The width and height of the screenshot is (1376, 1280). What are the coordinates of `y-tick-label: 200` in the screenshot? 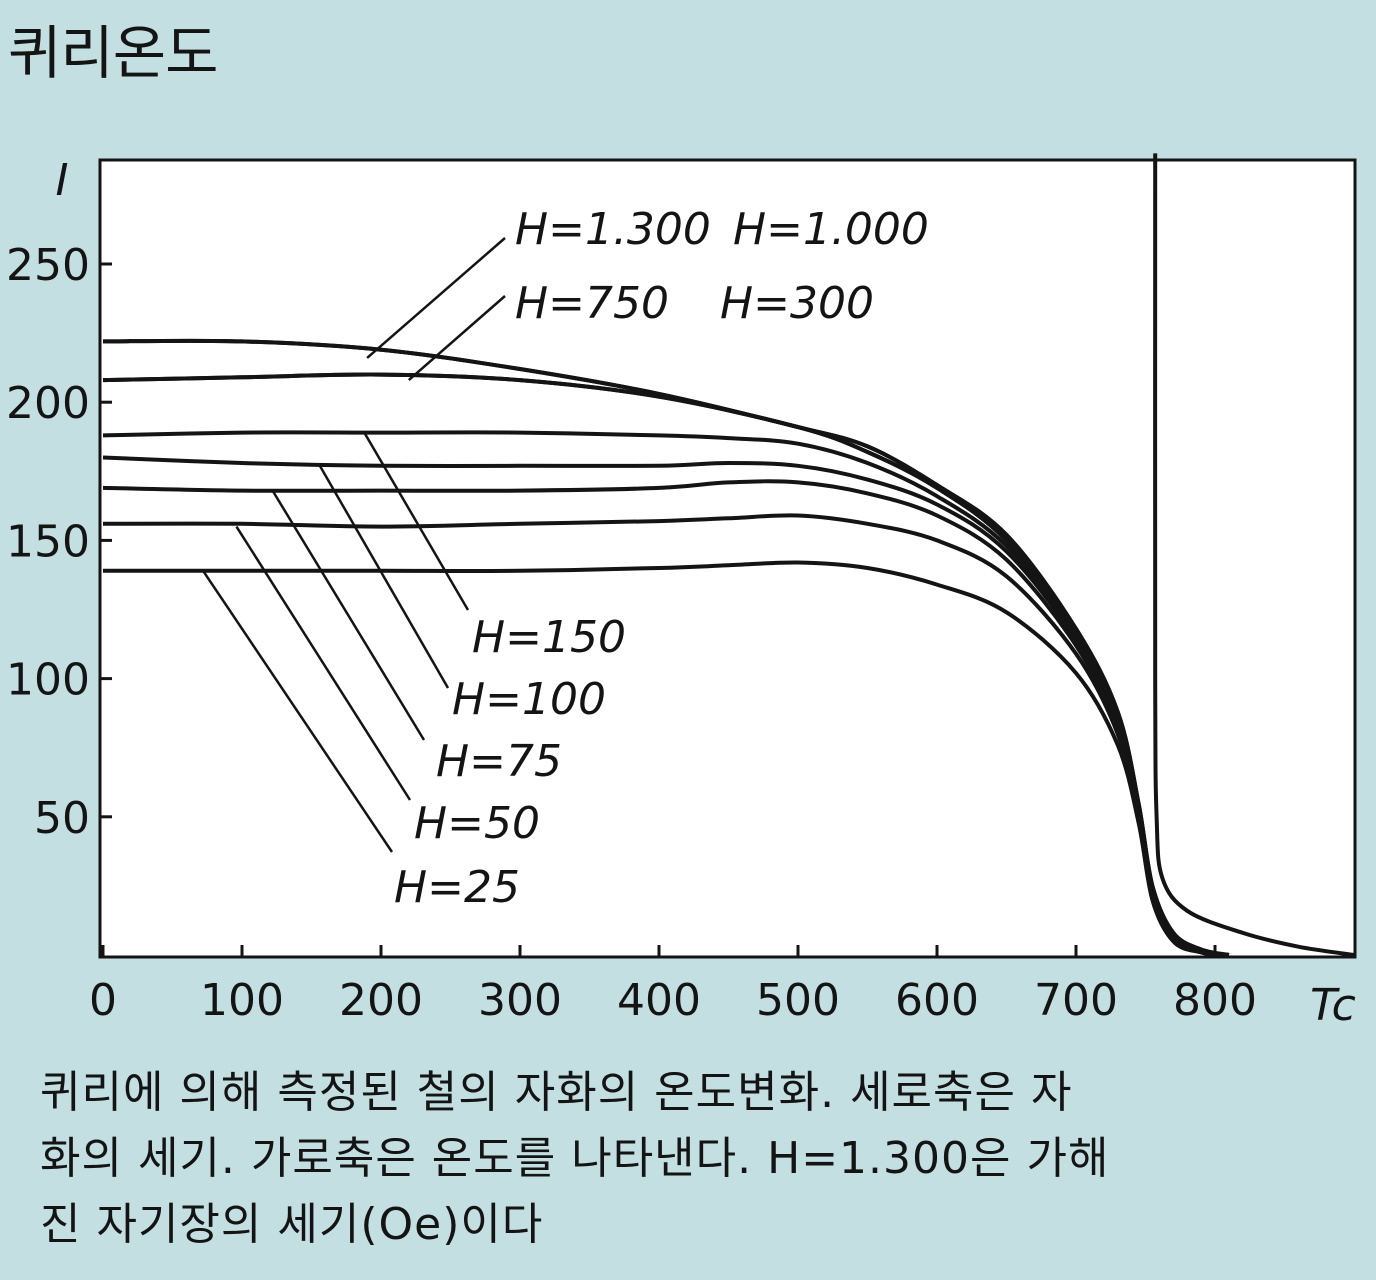 It's located at (48, 403).